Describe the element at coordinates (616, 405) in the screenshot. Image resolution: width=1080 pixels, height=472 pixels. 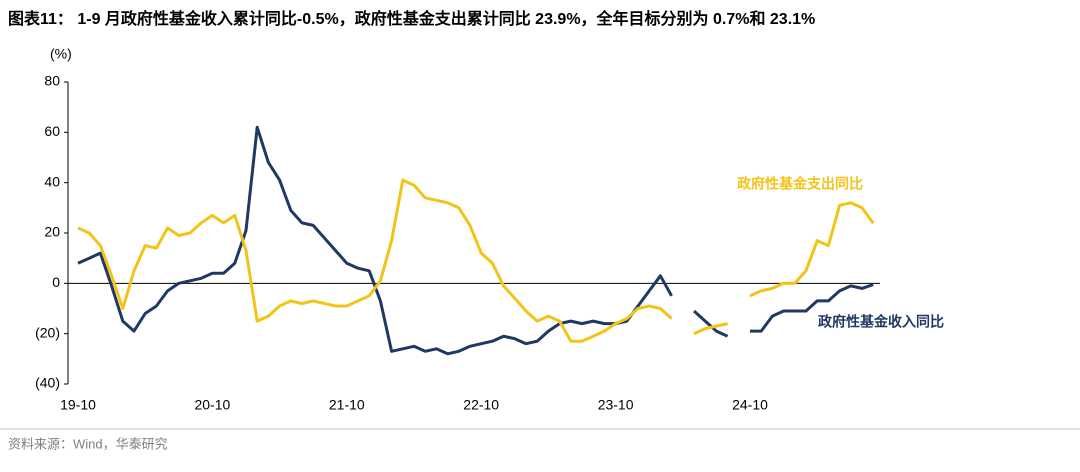
I see `x-tick-label: 23-10` at that location.